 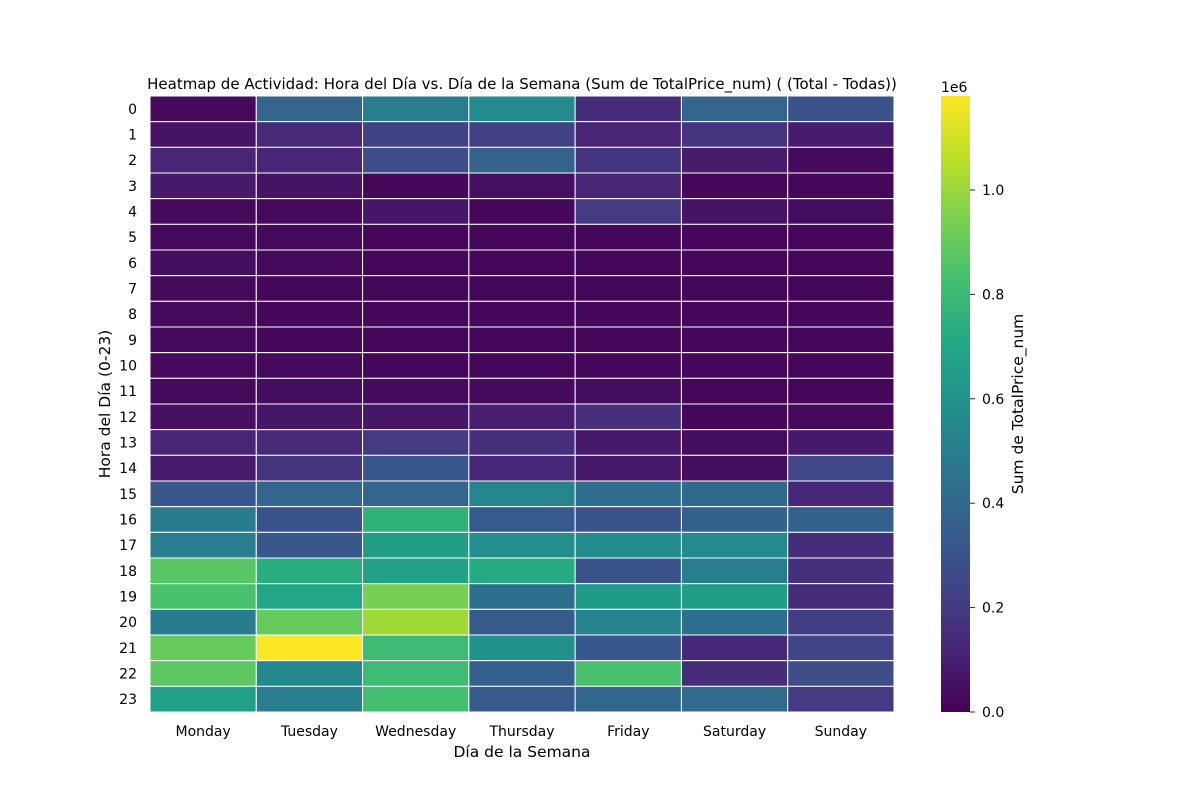 I want to click on y-tick-label: 14, so click(x=128, y=469).